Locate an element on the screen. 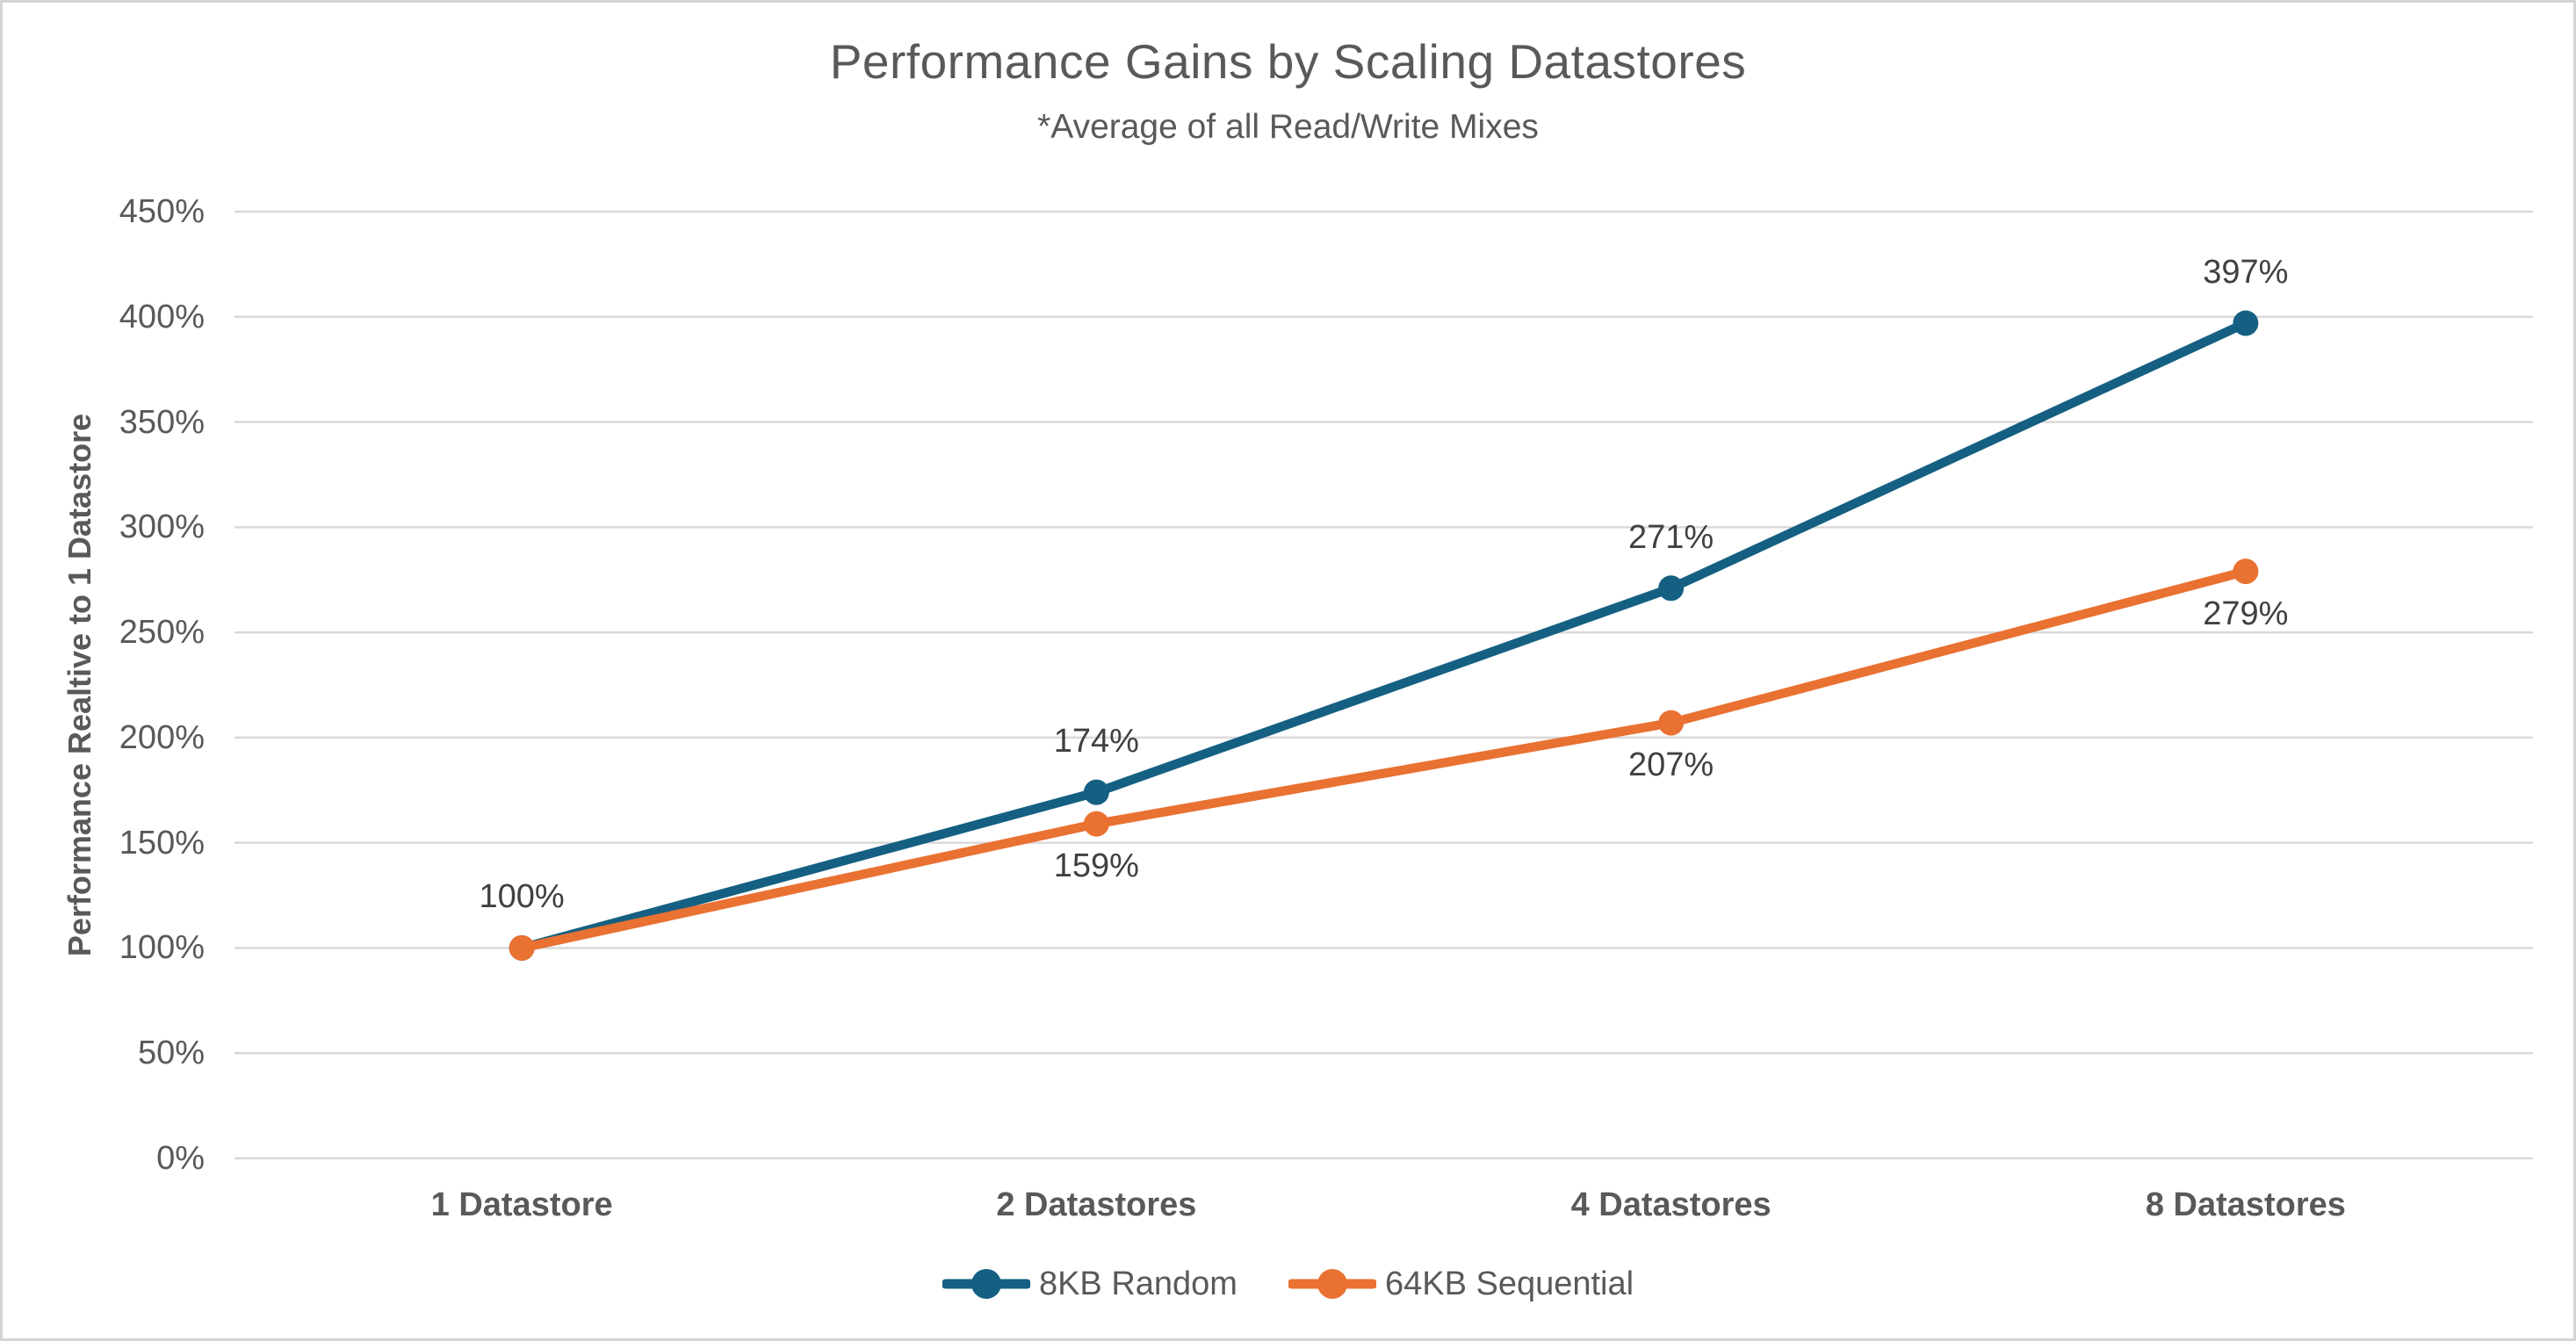 The width and height of the screenshot is (2576, 1341). legend-item: 8KB Random is located at coordinates (1089, 1284).